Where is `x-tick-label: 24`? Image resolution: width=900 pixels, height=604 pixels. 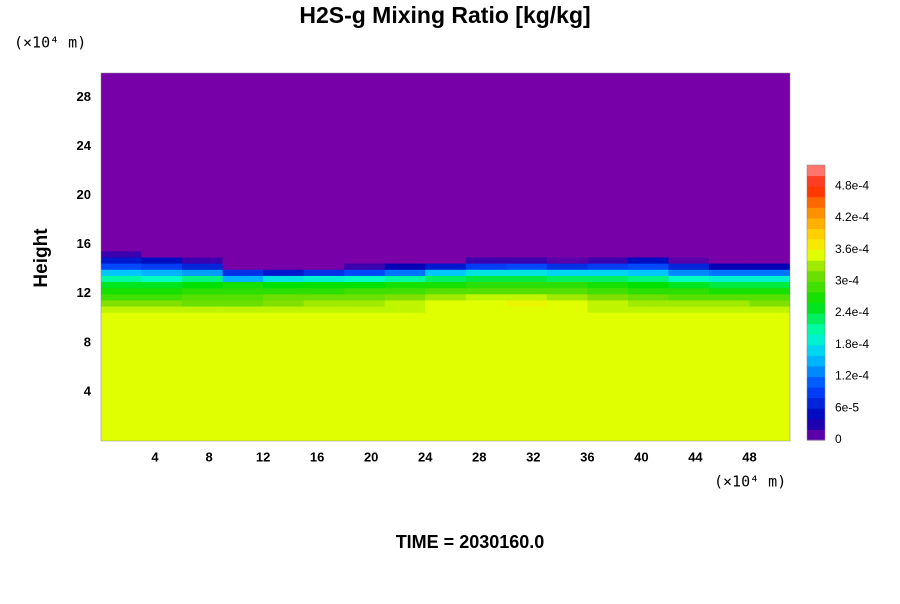
x-tick-label: 24 is located at coordinates (425, 456).